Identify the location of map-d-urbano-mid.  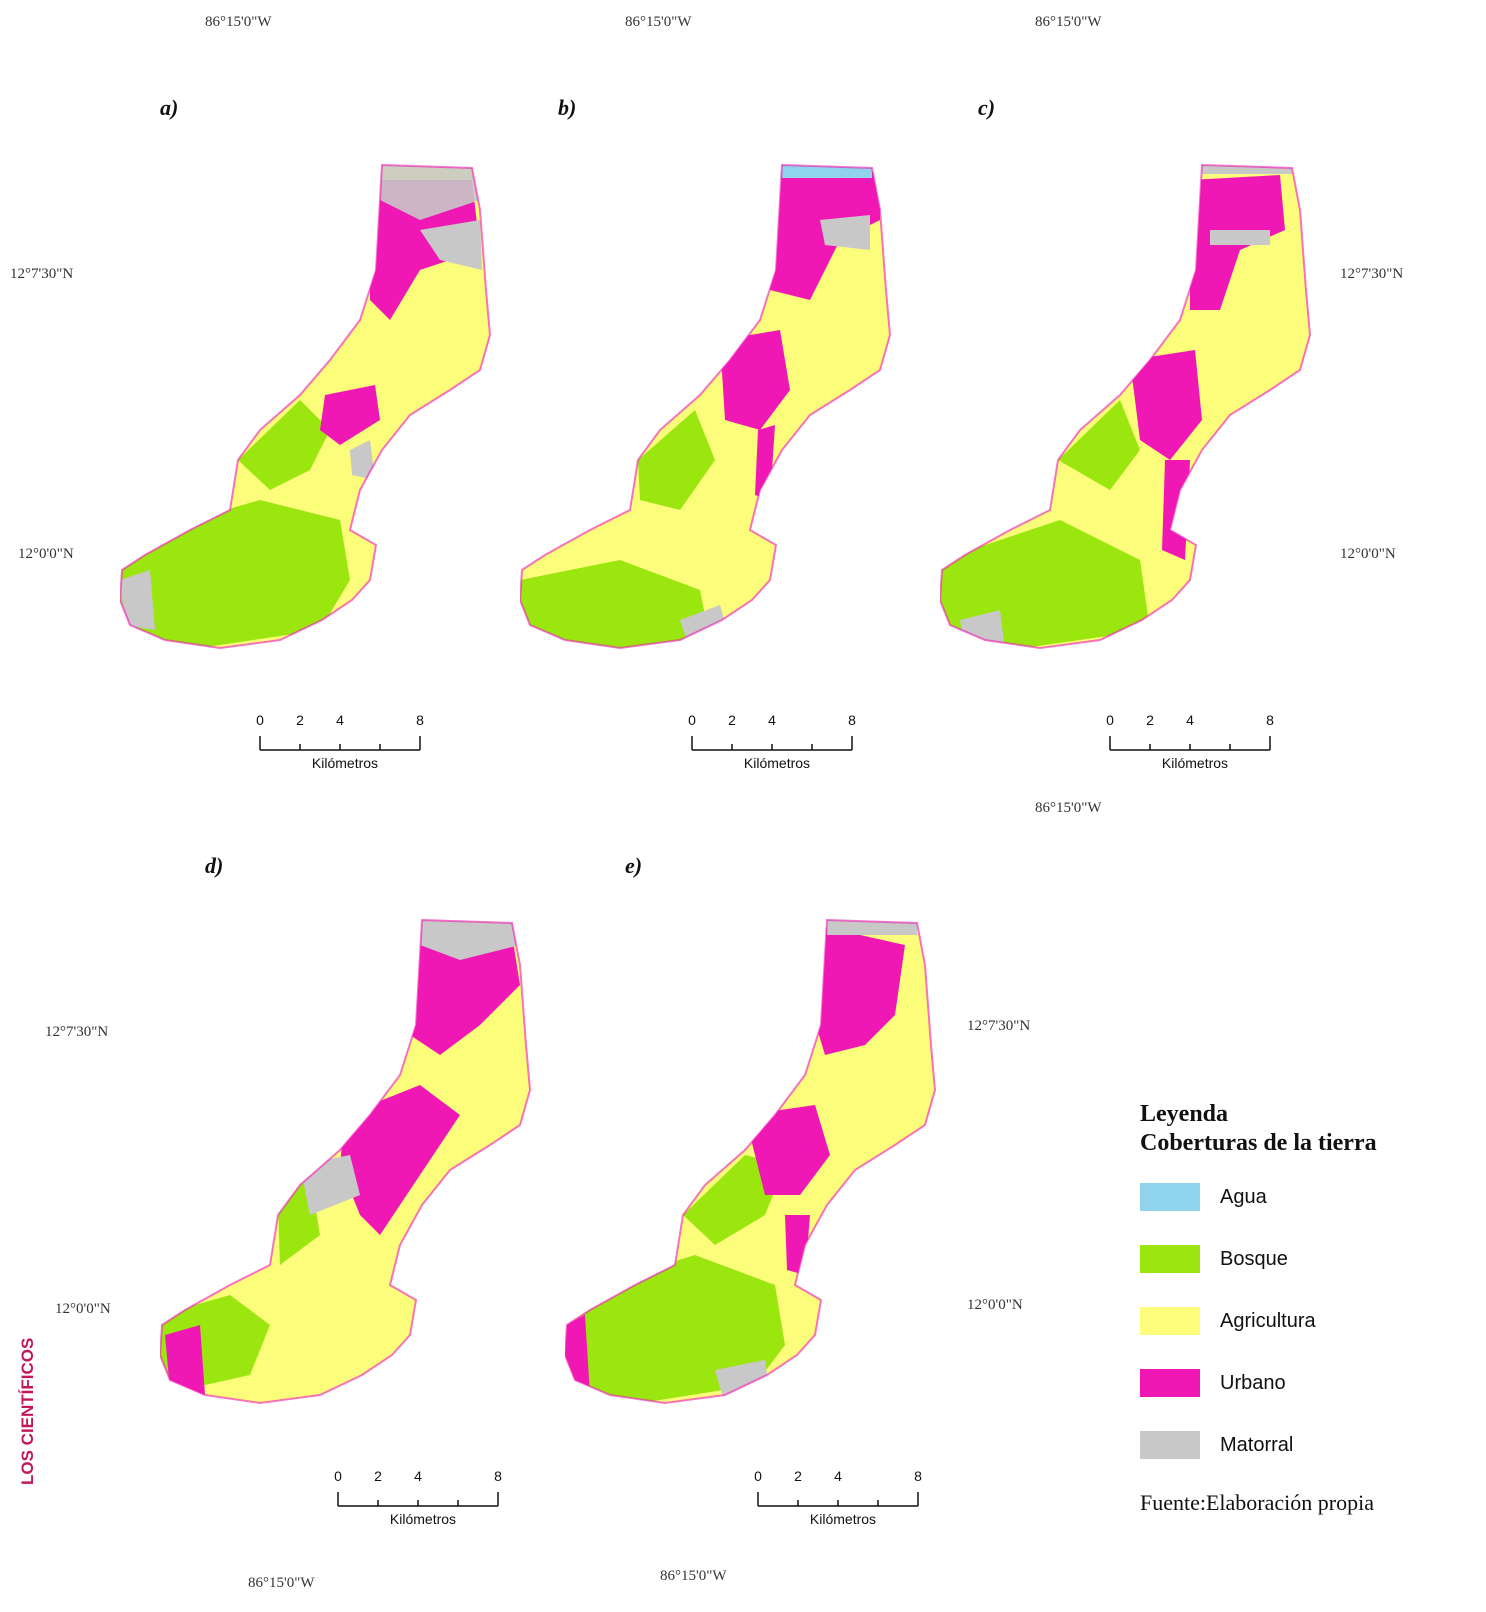
(400, 1160).